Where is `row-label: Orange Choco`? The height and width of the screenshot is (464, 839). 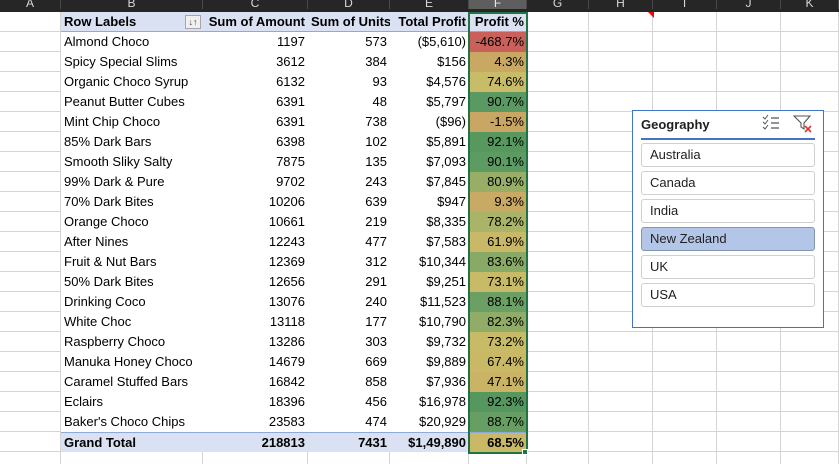 row-label: Orange Choco is located at coordinates (106, 221).